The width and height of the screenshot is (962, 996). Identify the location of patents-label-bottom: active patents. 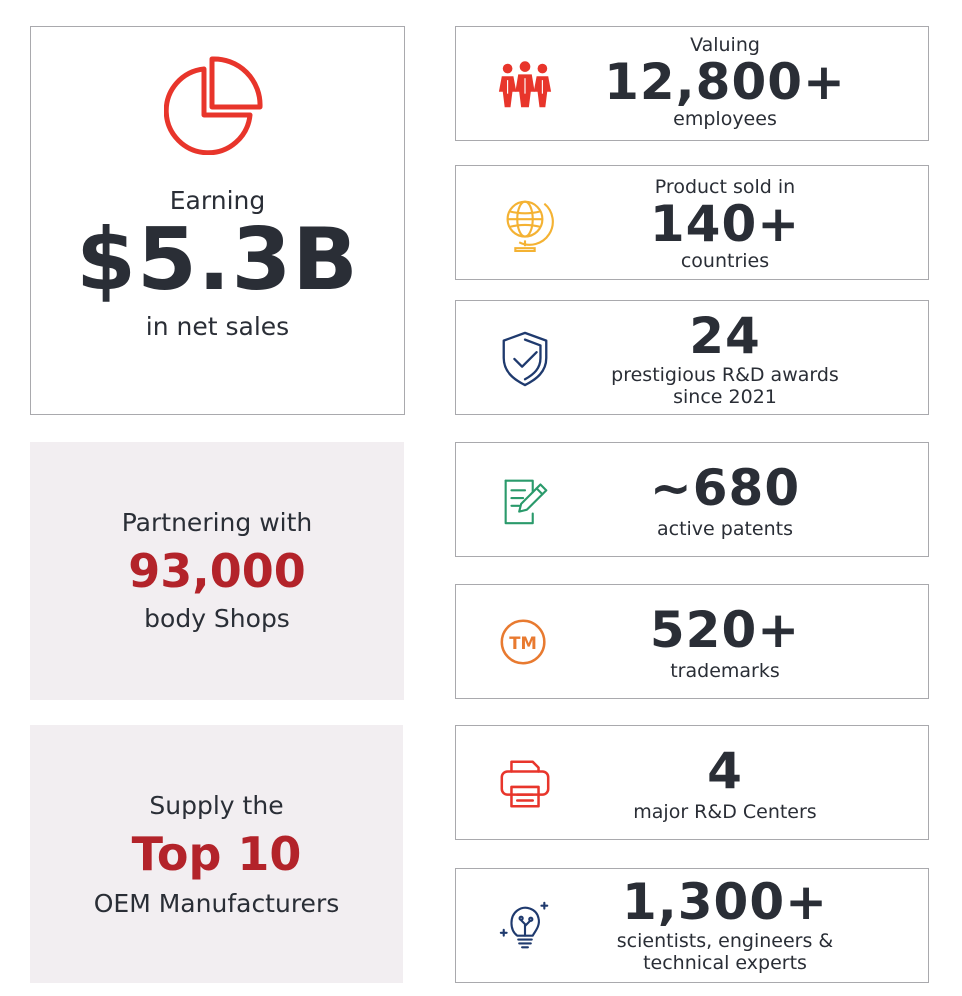
(725, 529).